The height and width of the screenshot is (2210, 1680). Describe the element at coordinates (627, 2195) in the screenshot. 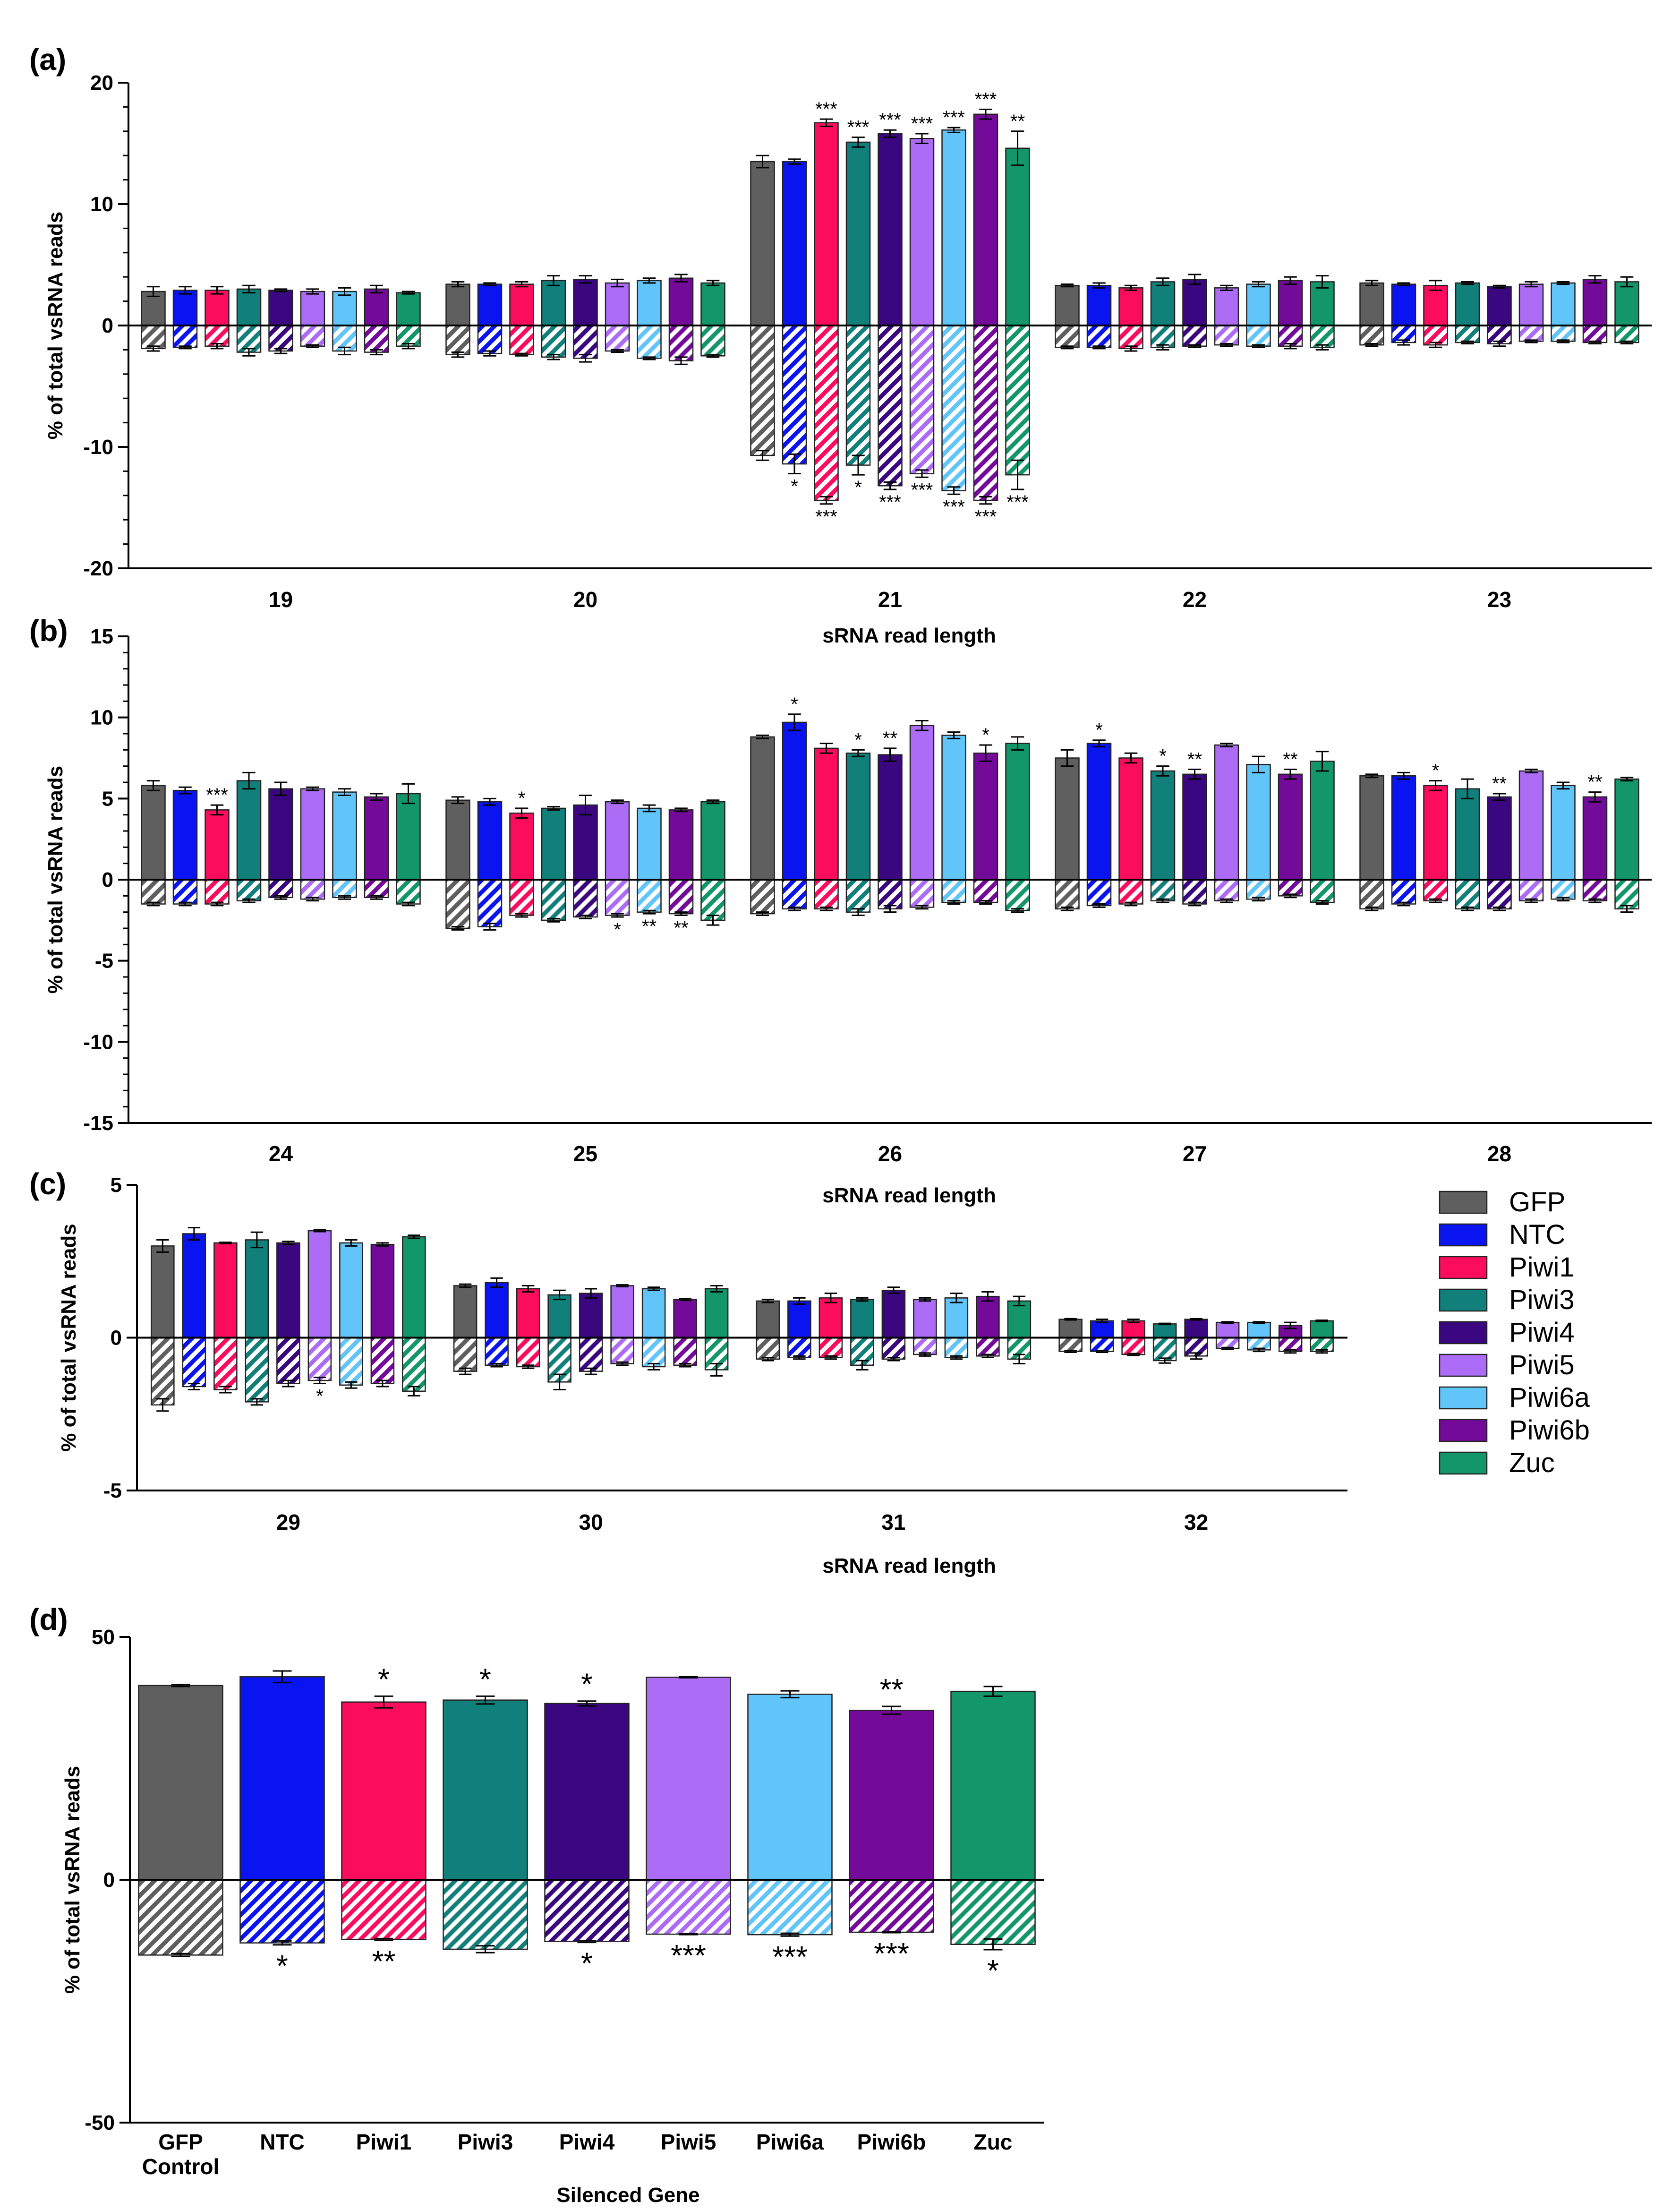

I see `x-axis-title: Silenced Gene` at that location.